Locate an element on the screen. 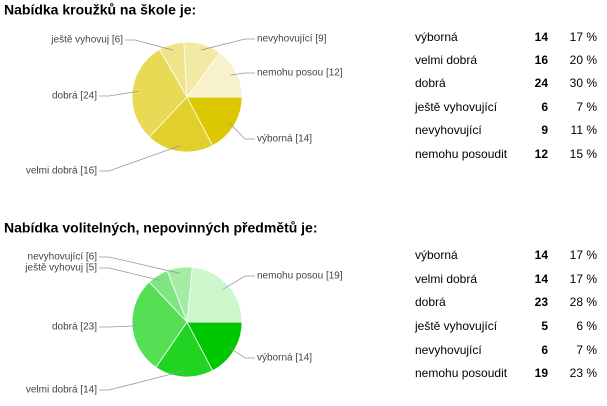 This screenshot has height=406, width=607. row-percent: 20 % is located at coordinates (584, 60).